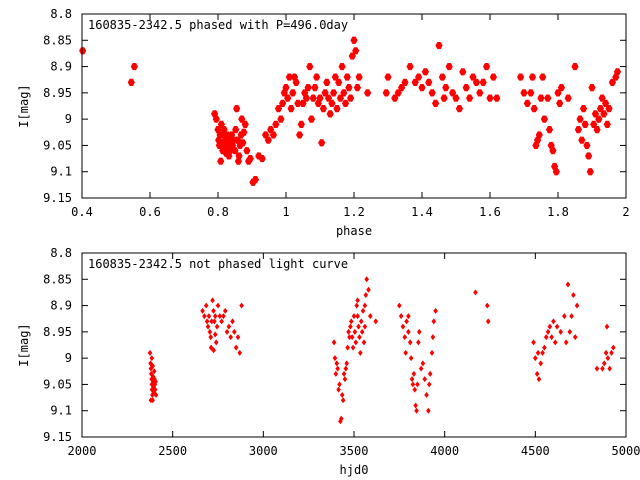 The width and height of the screenshot is (640, 480). What do you see at coordinates (354, 231) in the screenshot?
I see `x-axis-label: phase` at bounding box center [354, 231].